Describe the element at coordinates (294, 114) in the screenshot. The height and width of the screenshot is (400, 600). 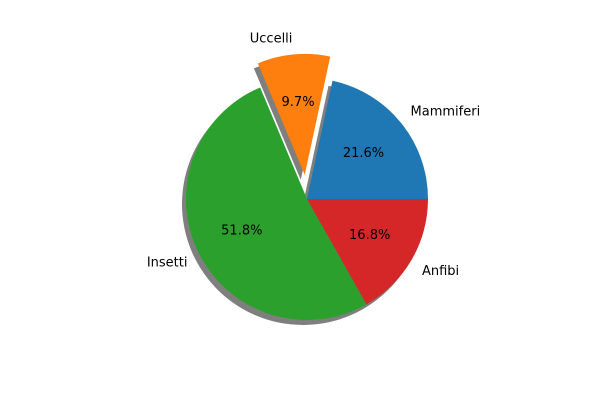
I see `pie-slice-uccelli` at that location.